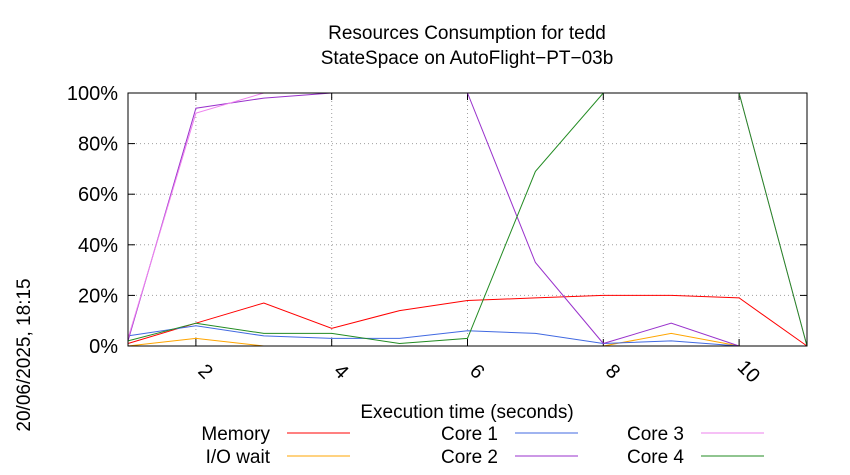 The height and width of the screenshot is (475, 850). I want to click on legend-label-core-2: Core 2, so click(469, 457).